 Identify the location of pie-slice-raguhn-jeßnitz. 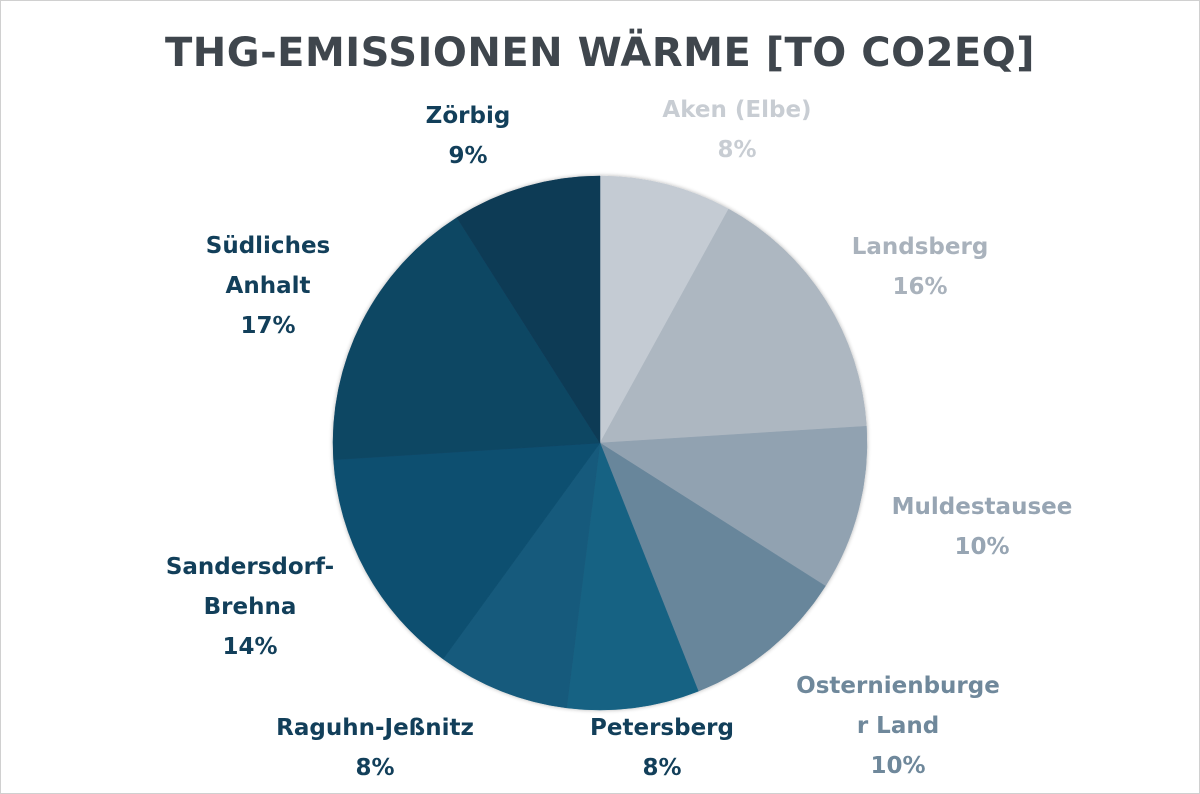
(521, 575).